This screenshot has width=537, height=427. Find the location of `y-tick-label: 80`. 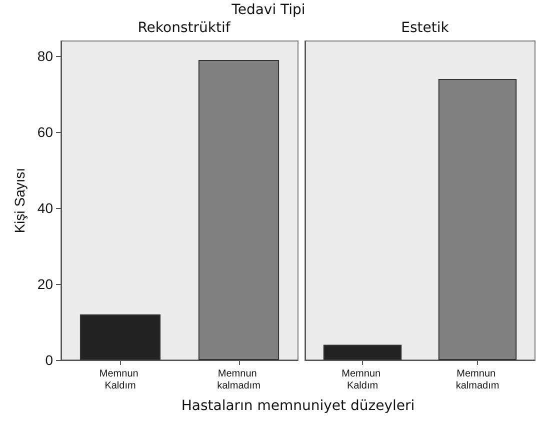

y-tick-label: 80 is located at coordinates (45, 56).